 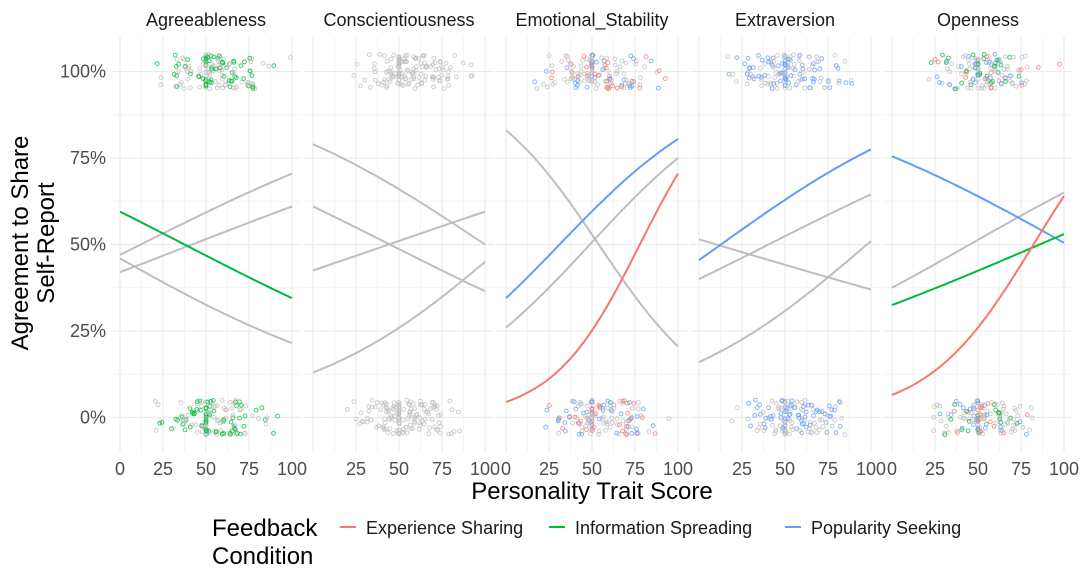 I want to click on points, so click(x=602, y=244).